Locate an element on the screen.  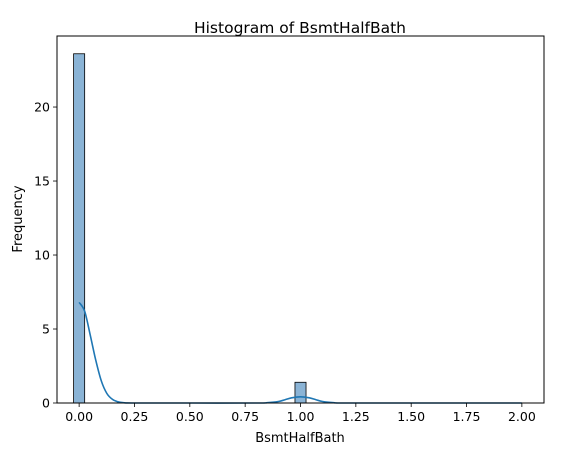
x-tick-label: 1.50 is located at coordinates (411, 416).